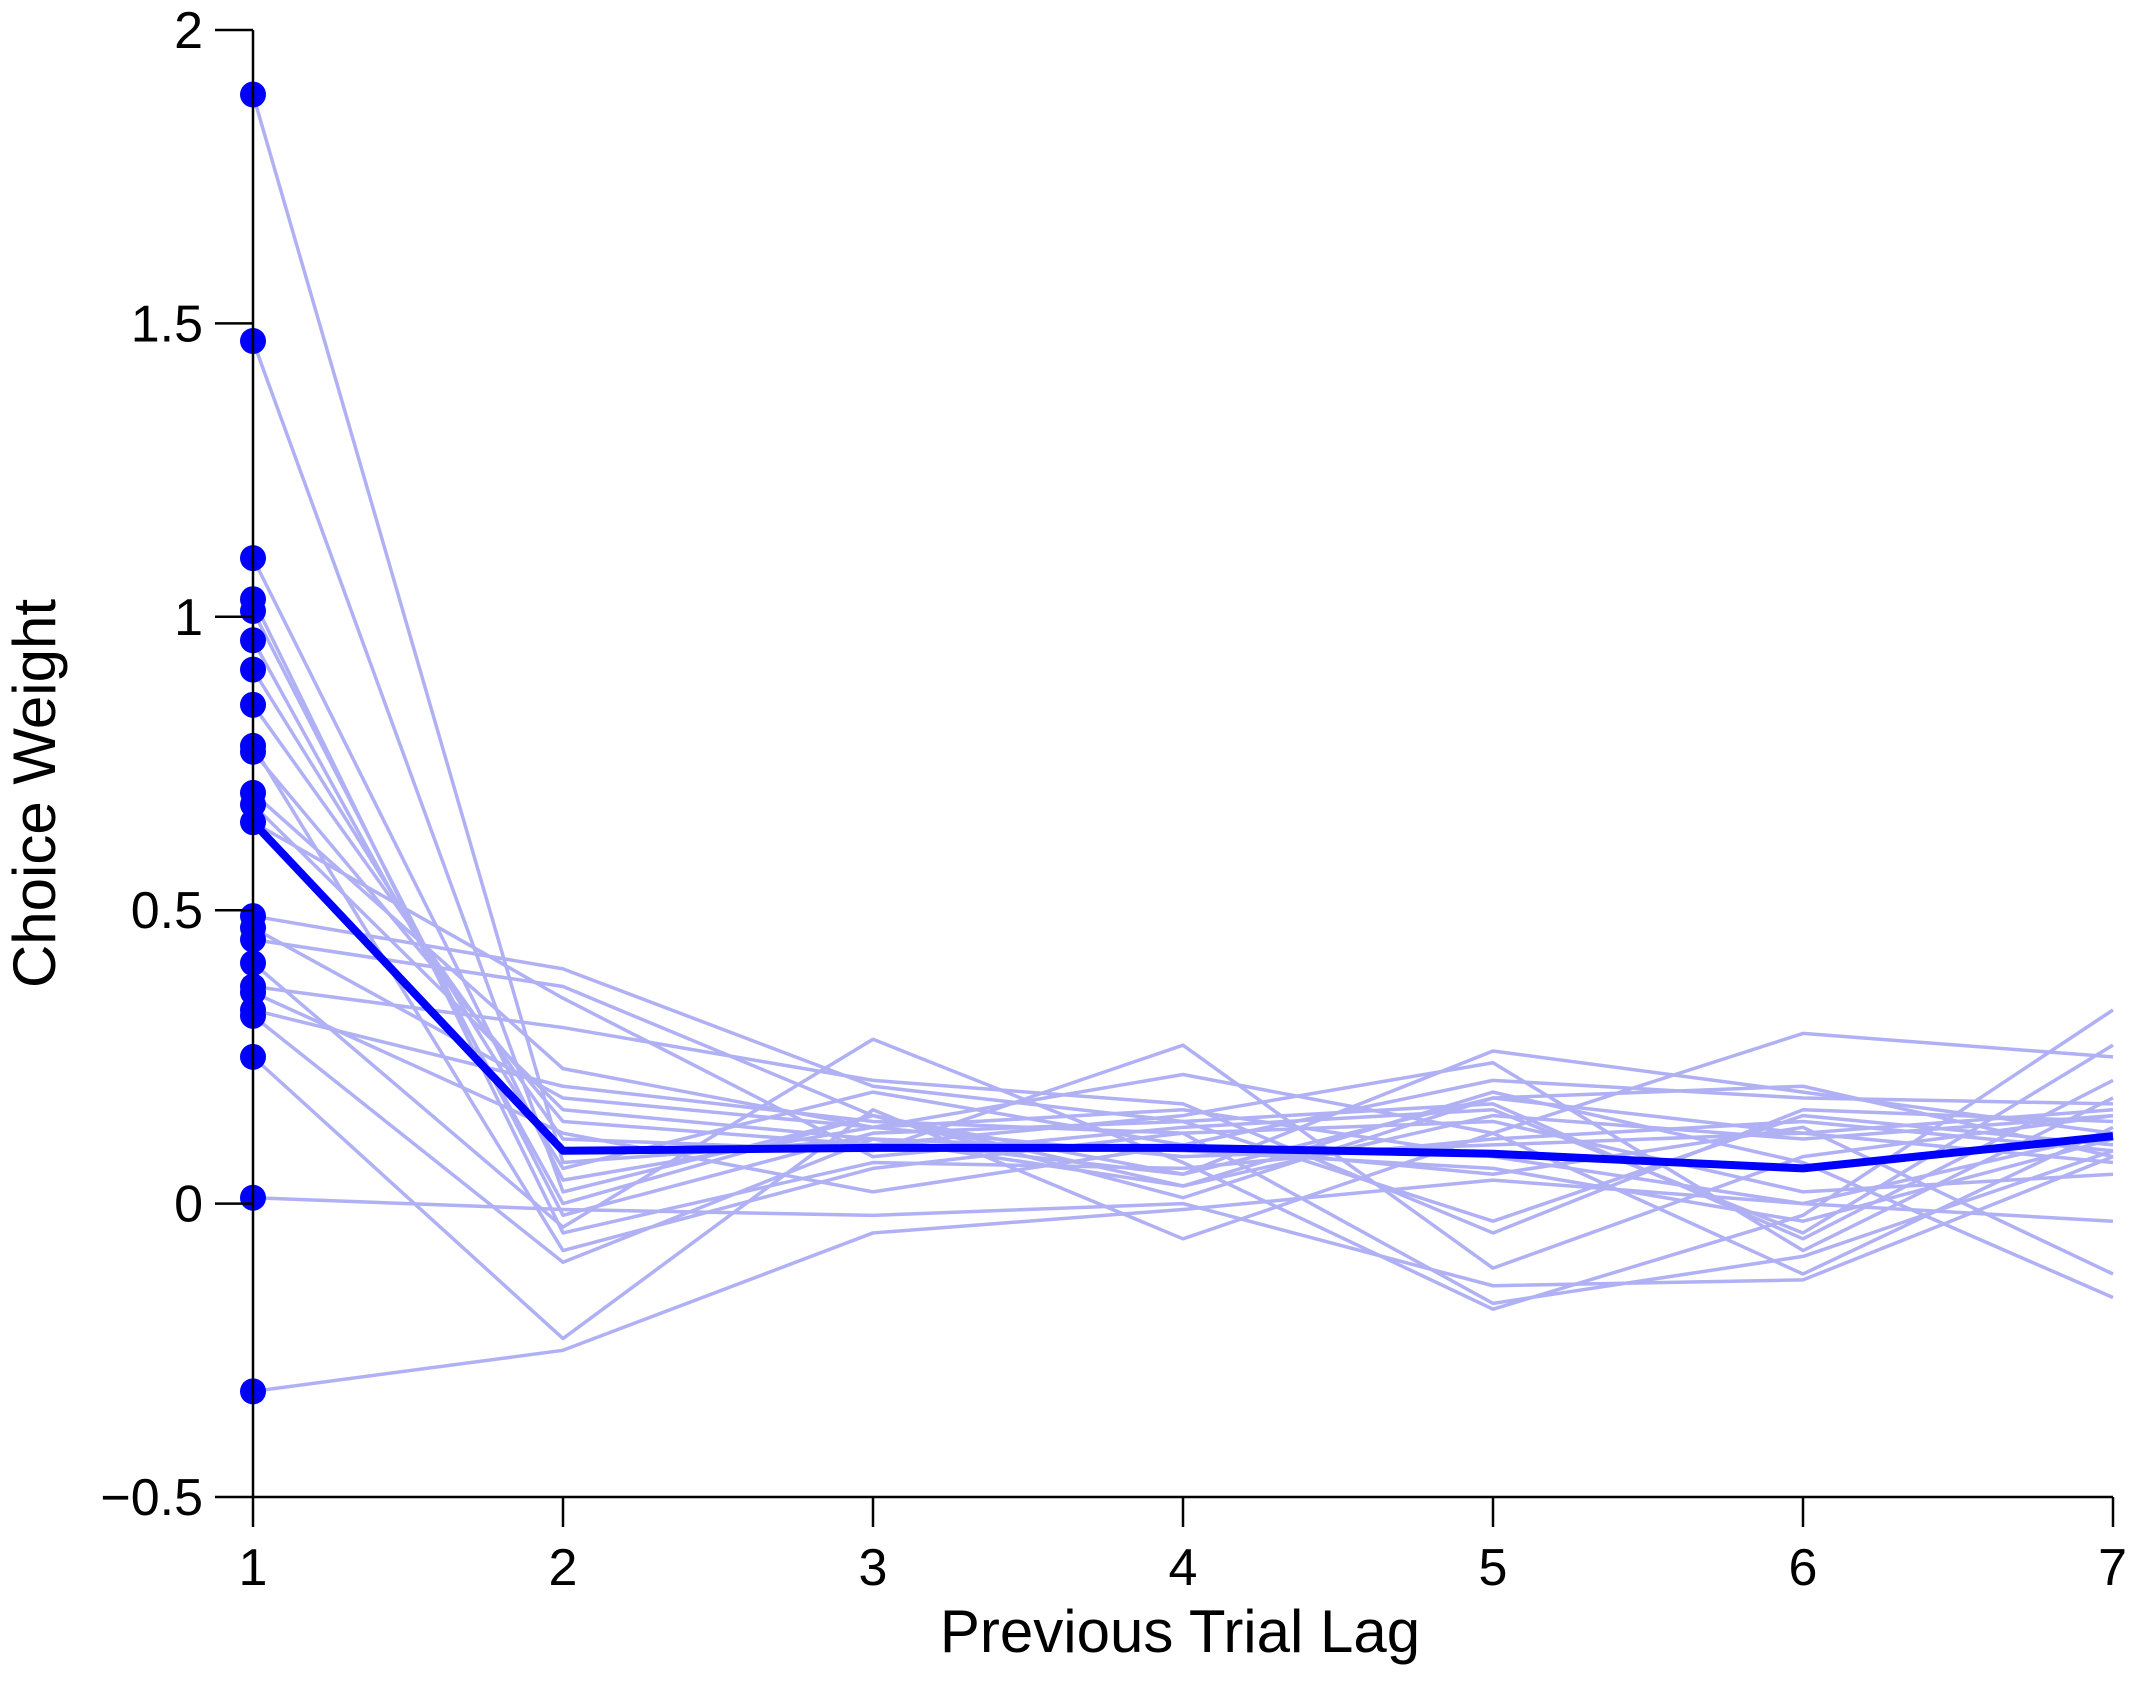 This screenshot has width=2130, height=1693. Describe the element at coordinates (176, 764) in the screenshot. I see `y-ticks: −0.5 0 0.5 1 1.5 2` at that location.